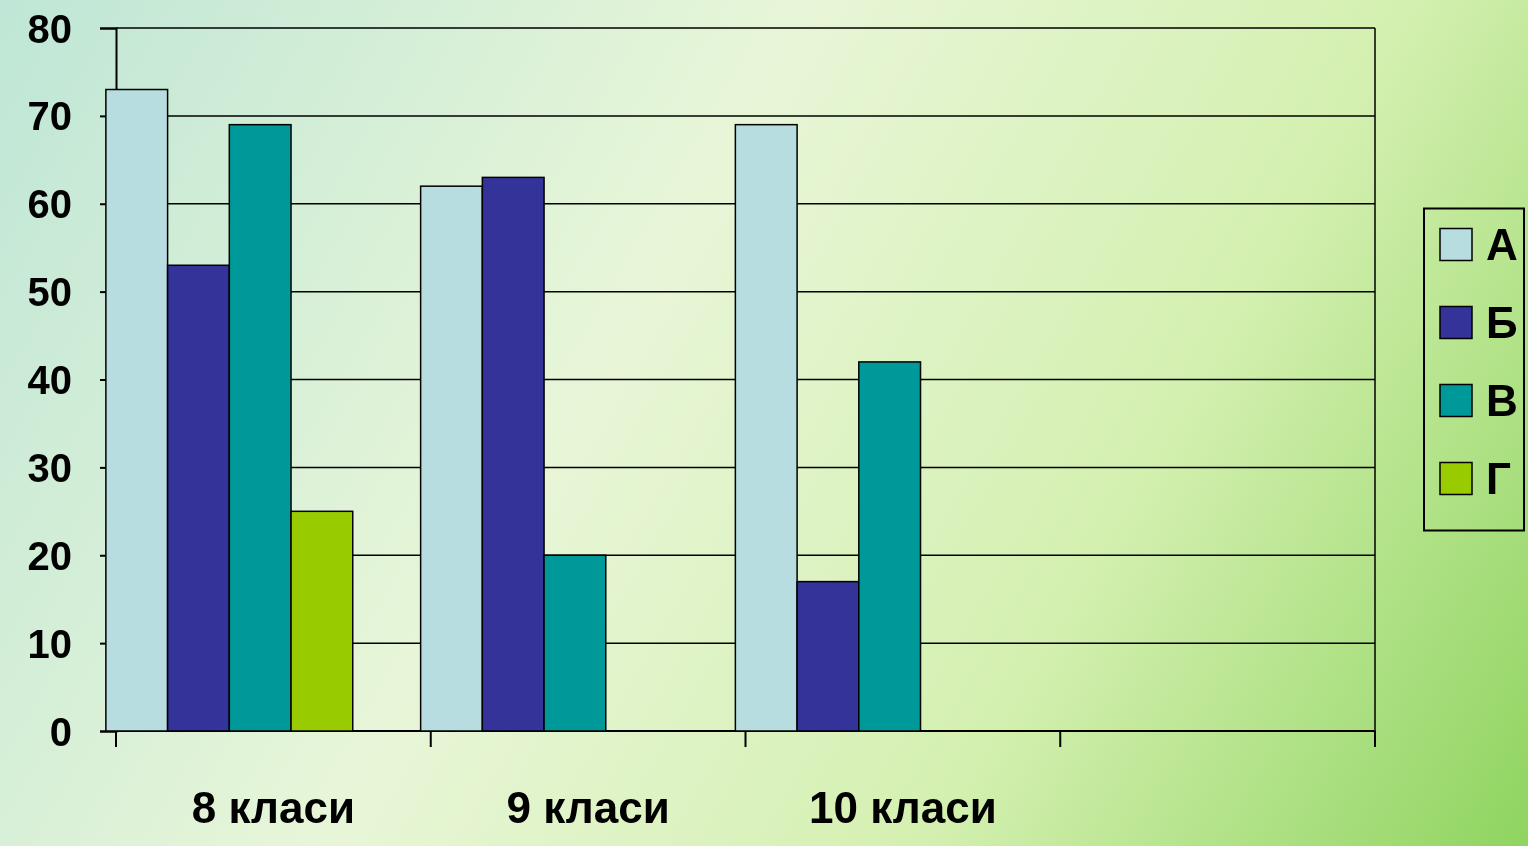 The width and height of the screenshot is (1528, 846). I want to click on y-tick-label: 70, so click(49, 116).